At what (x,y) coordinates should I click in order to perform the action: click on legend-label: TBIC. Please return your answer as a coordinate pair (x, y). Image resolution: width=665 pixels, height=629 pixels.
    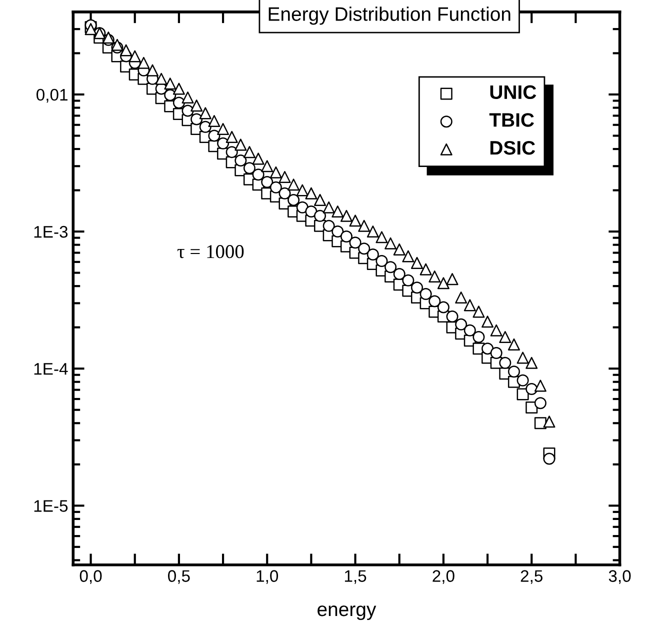
    Looking at the image, I should click on (511, 120).